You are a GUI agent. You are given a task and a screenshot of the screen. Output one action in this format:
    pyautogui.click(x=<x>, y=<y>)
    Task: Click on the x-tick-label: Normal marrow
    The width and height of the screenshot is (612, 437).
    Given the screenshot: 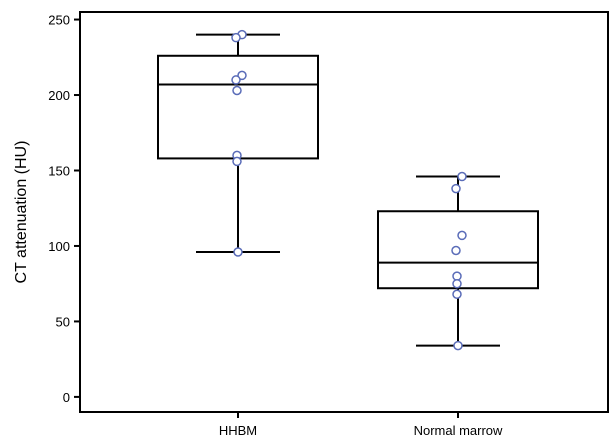 What is the action you would take?
    pyautogui.click(x=458, y=430)
    